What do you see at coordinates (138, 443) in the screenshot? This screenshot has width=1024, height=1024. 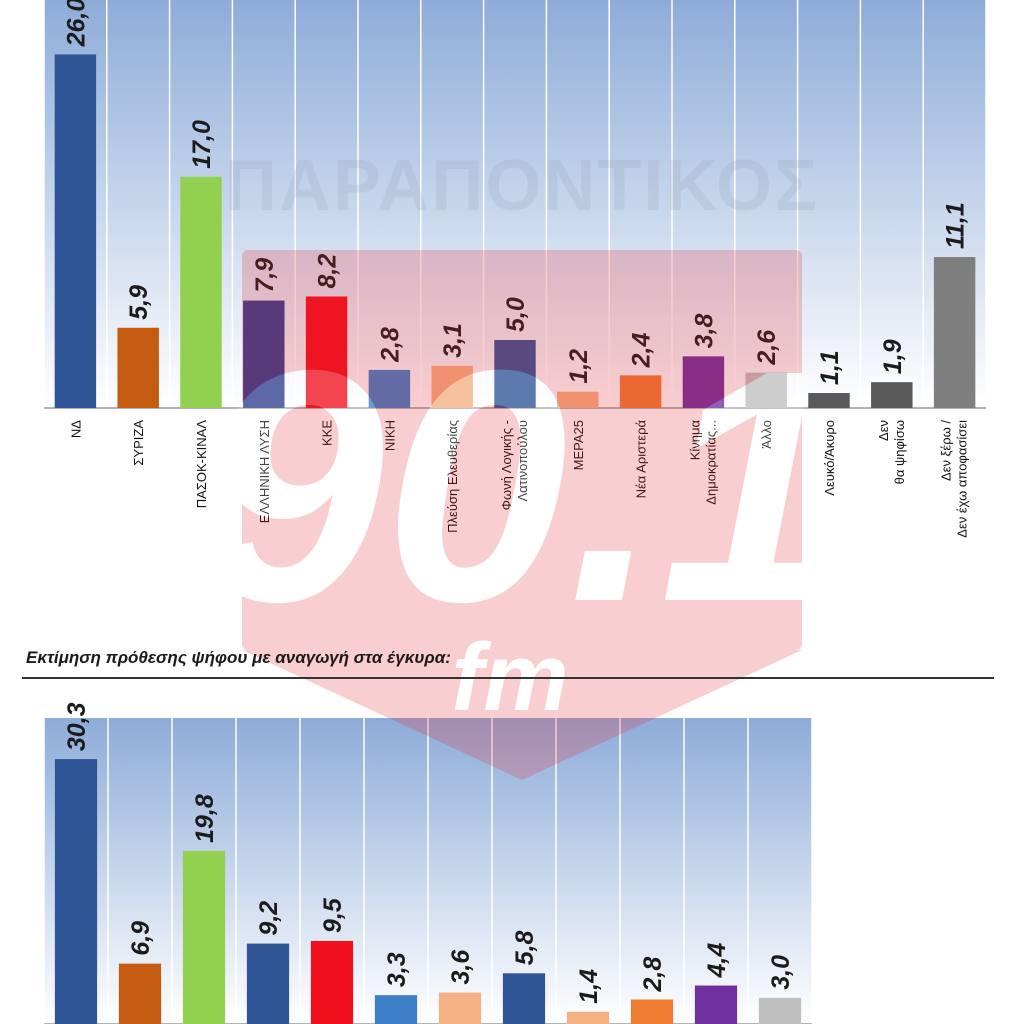 I see `category-label: ΣΥΡΙΖΑ` at bounding box center [138, 443].